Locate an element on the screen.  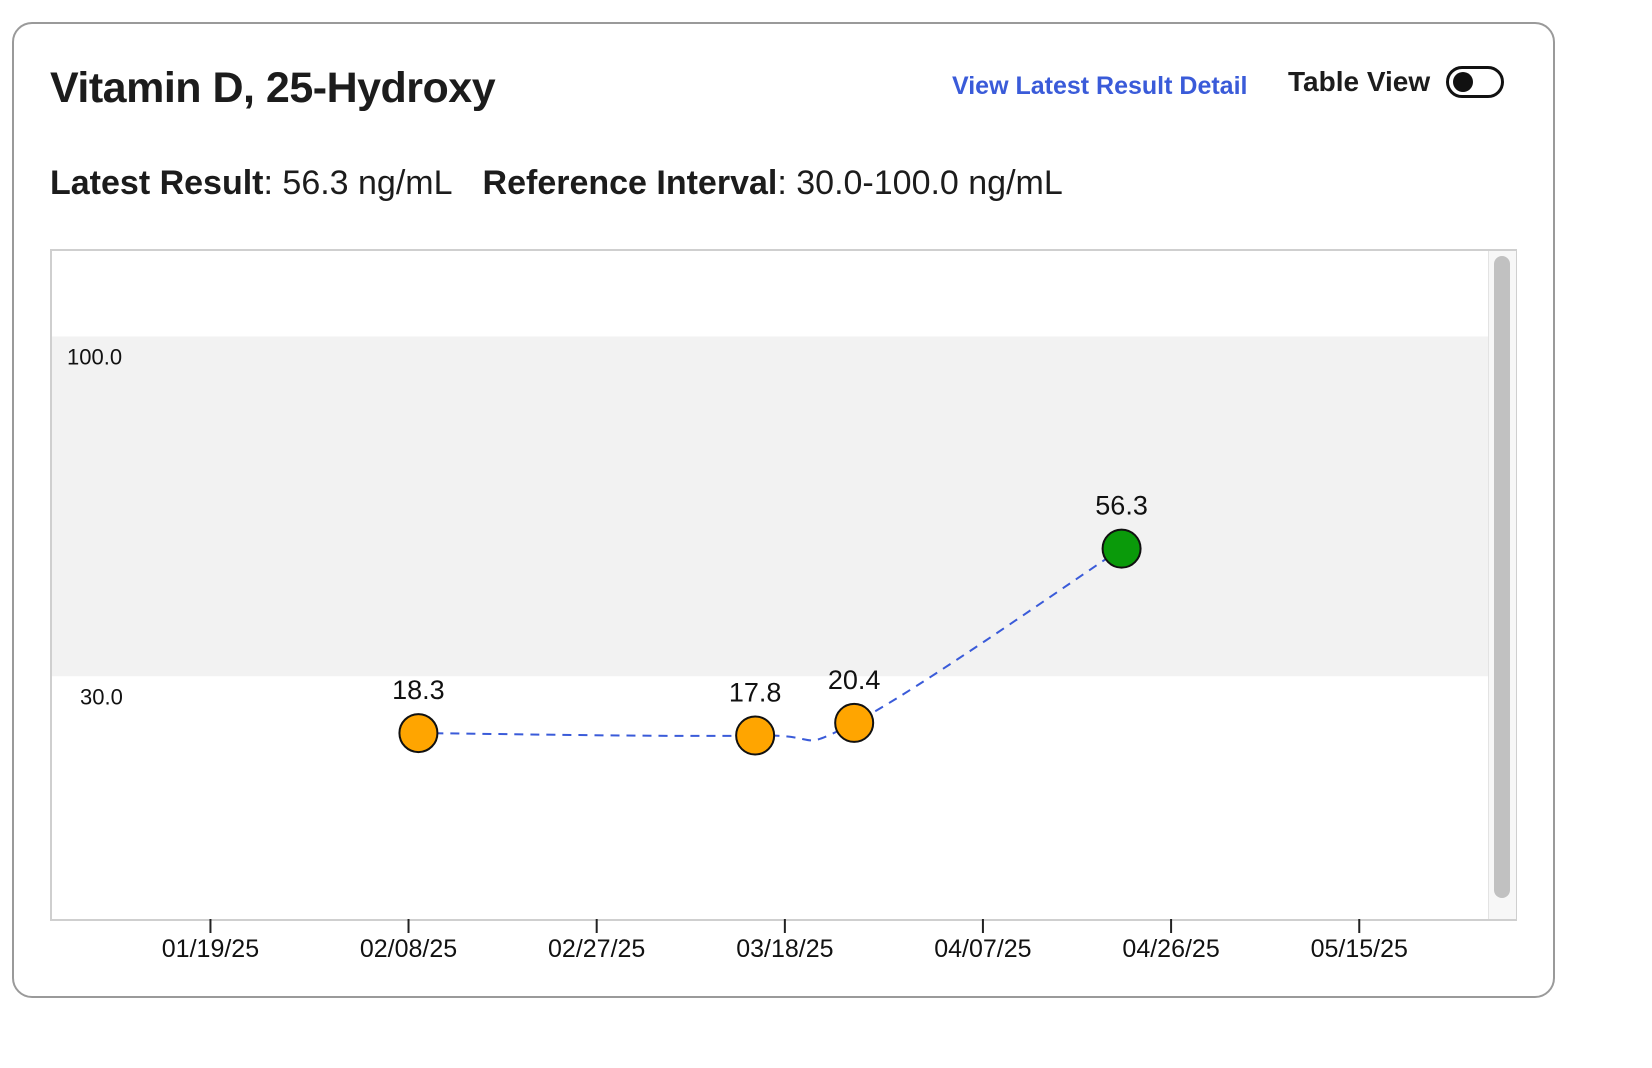
x-tick-label: 02/27/25 is located at coordinates (596, 949).